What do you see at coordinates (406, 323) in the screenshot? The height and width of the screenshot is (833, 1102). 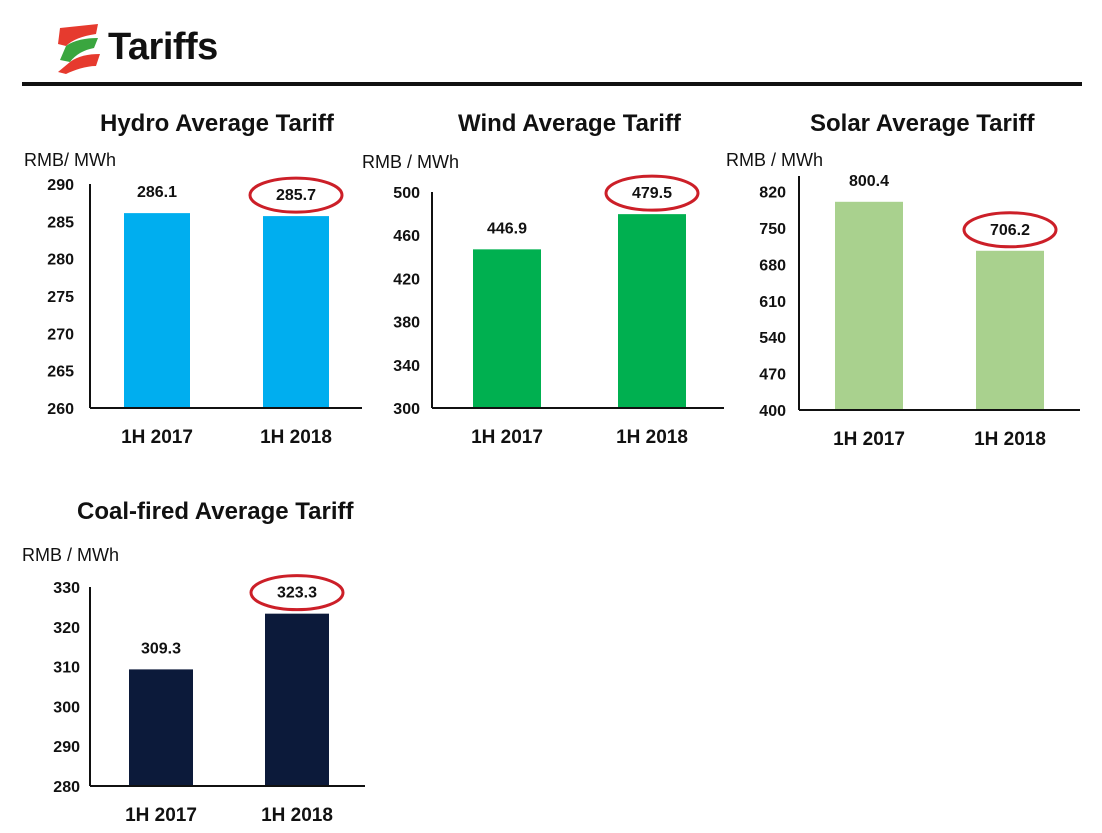 I see `y-tick-label: 380` at bounding box center [406, 323].